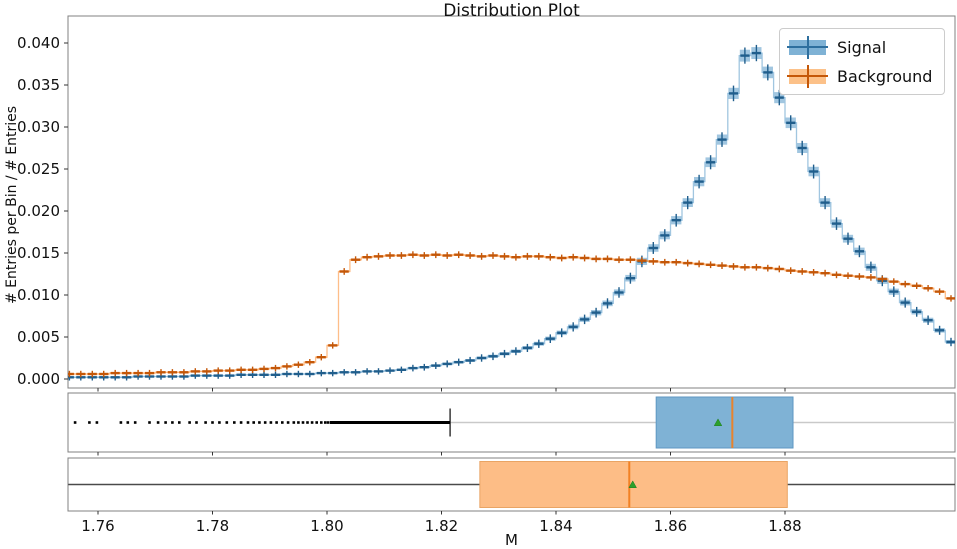  Describe the element at coordinates (38, 295) in the screenshot. I see `y-tick-label: 0.010` at that location.